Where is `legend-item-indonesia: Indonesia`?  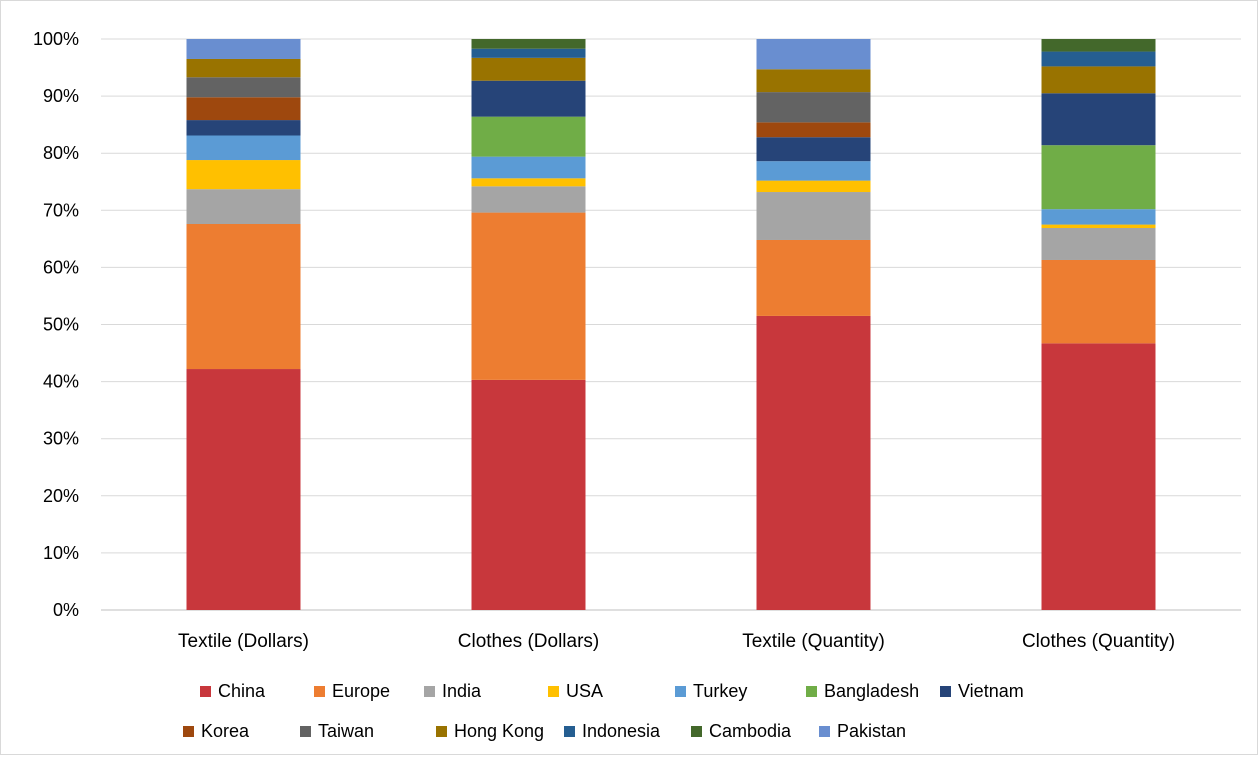 legend-item-indonesia: Indonesia is located at coordinates (612, 731).